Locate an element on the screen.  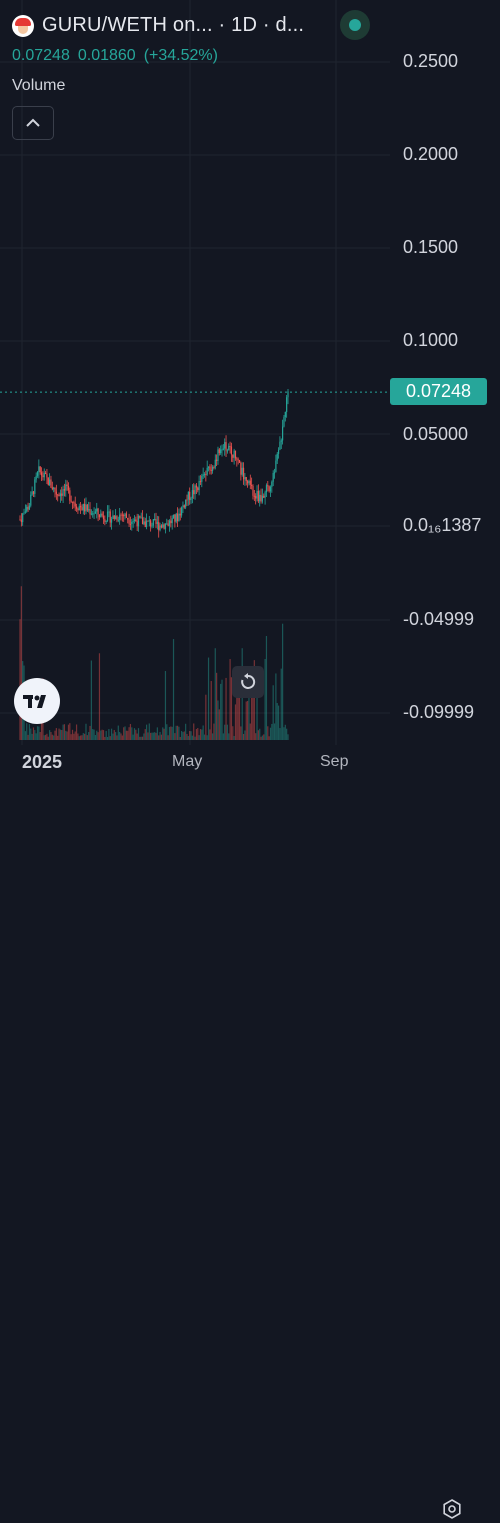
price-tick: 0.0₁₆1387 is located at coordinates (442, 525).